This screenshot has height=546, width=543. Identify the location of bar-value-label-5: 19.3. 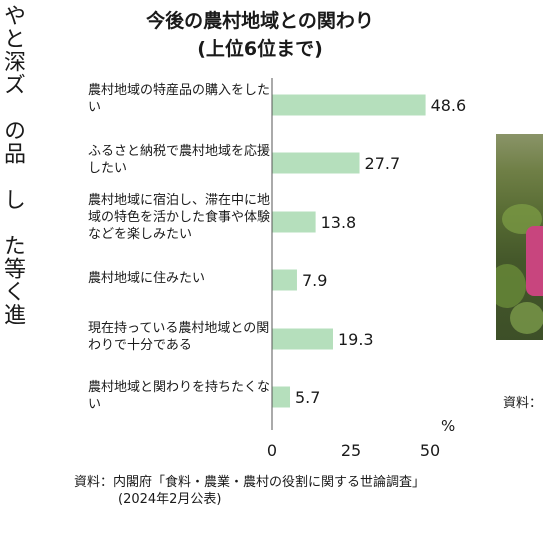
(356, 339).